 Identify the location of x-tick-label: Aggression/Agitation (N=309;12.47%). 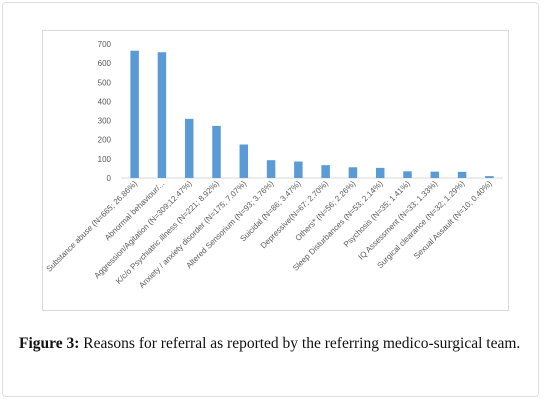
(142, 229).